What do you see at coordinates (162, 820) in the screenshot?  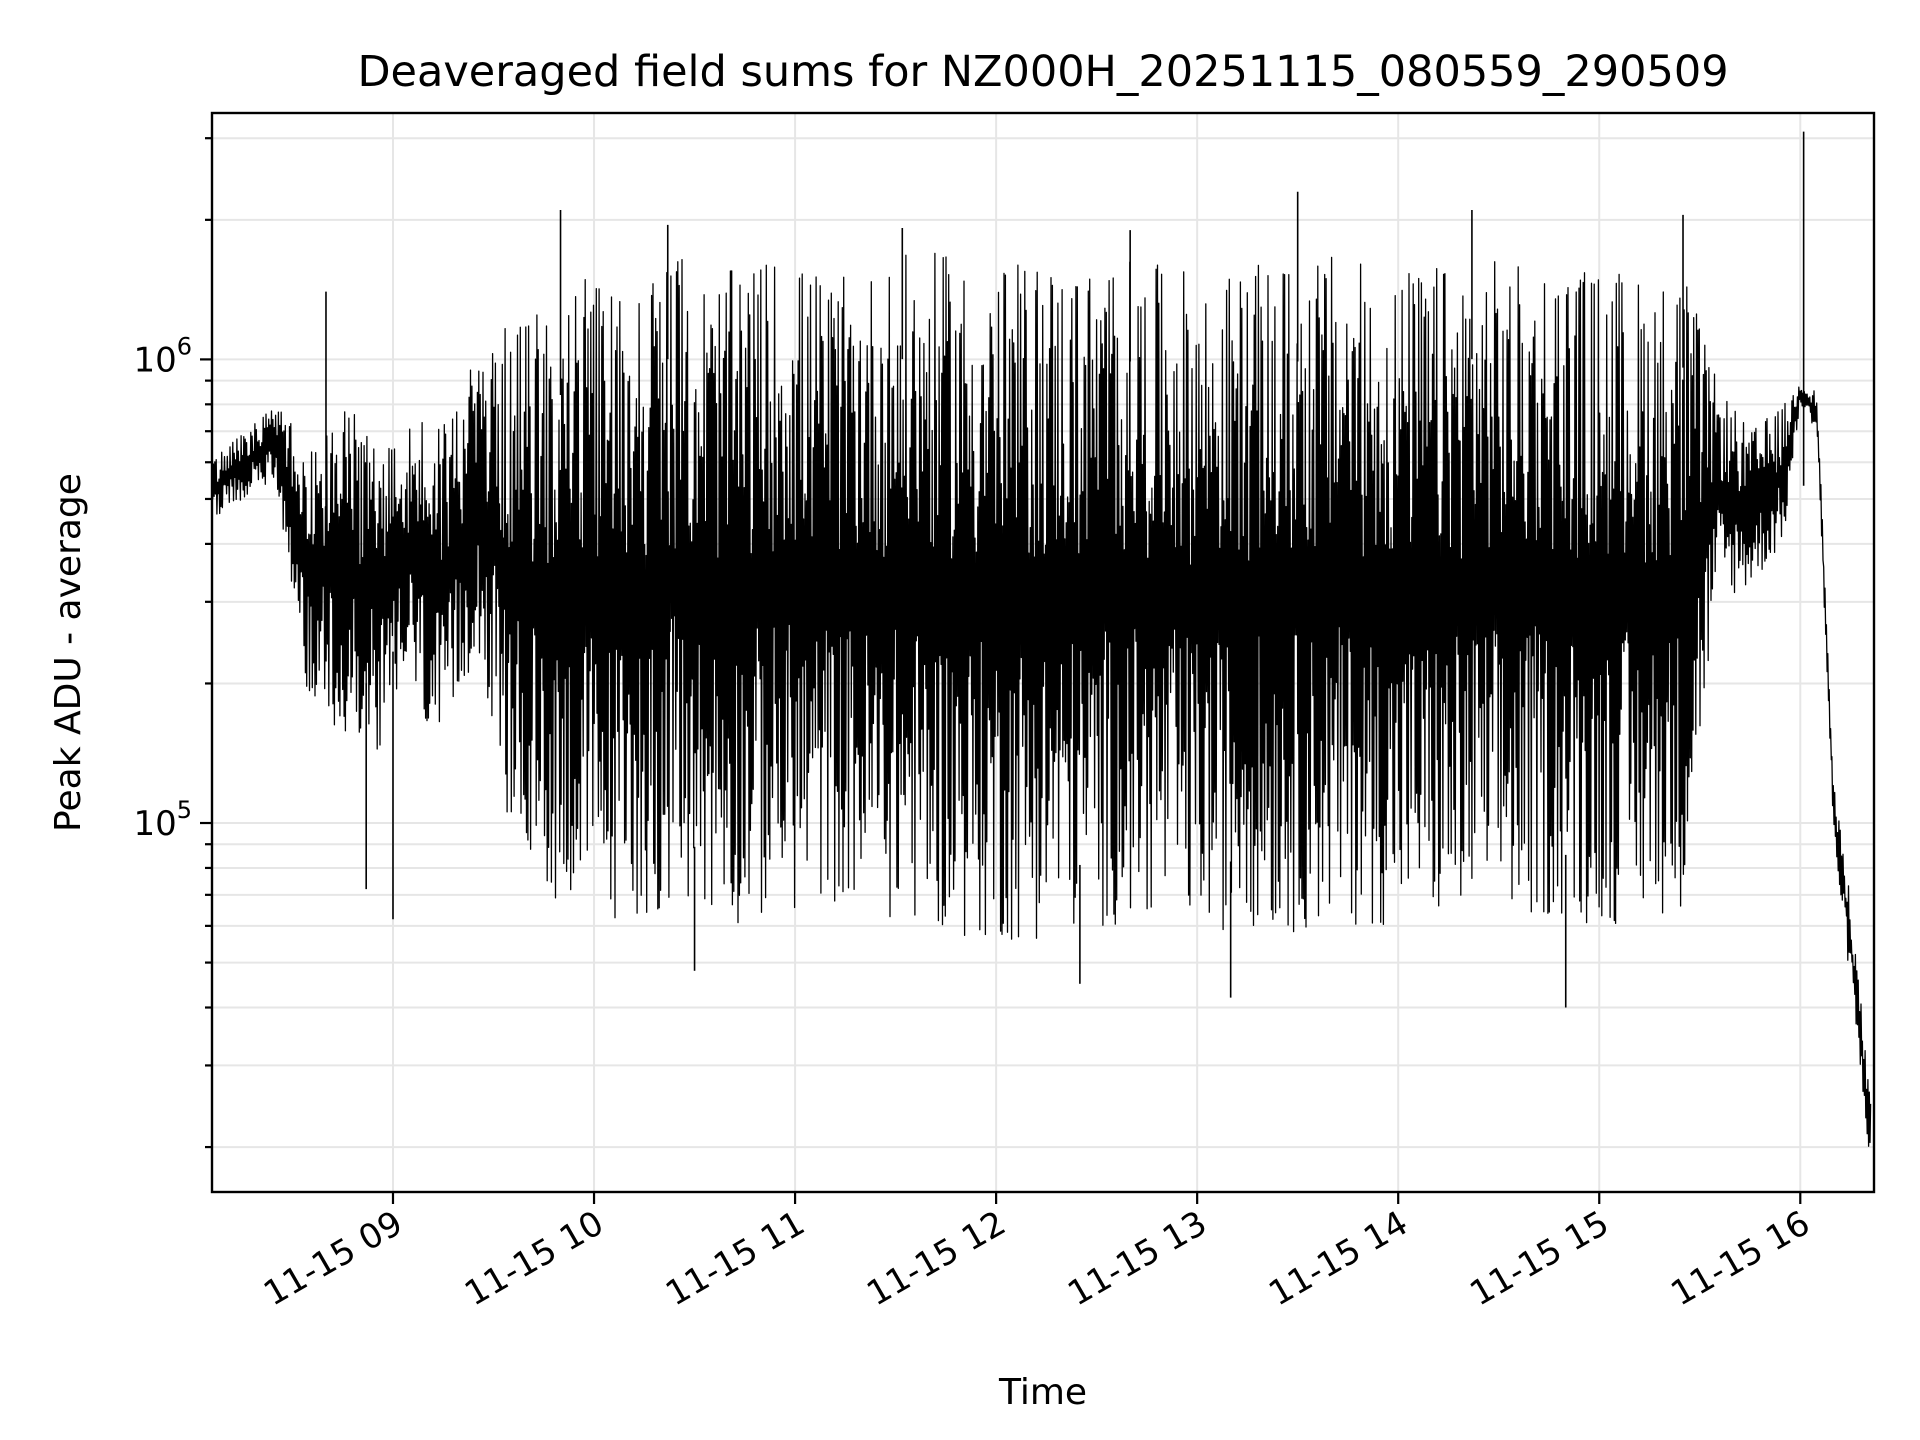 I see `y-tick-label: 10⁵` at bounding box center [162, 820].